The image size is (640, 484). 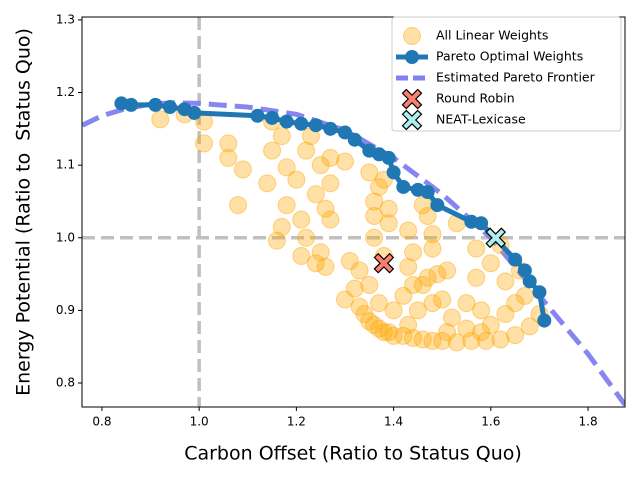 What do you see at coordinates (101, 422) in the screenshot?
I see `x-tick-label: 0.8` at bounding box center [101, 422].